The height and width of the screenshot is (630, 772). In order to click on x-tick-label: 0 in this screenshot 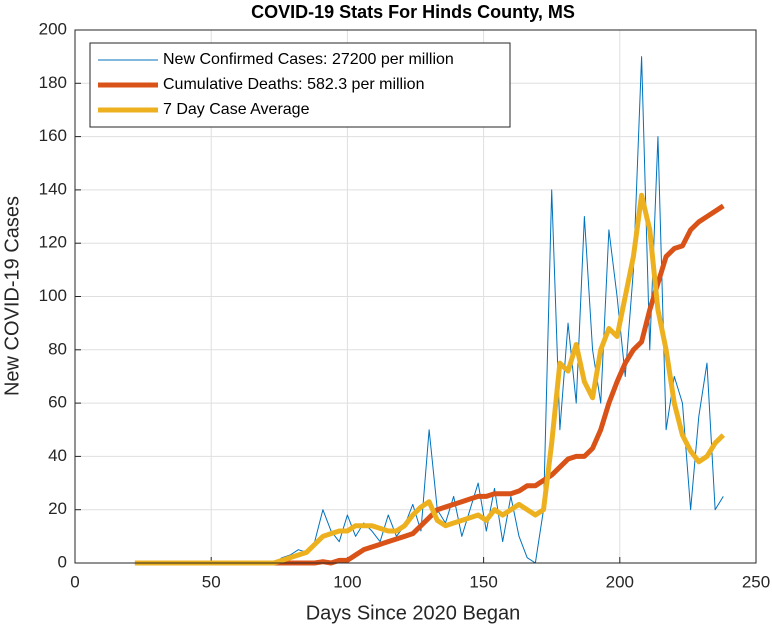, I will do `click(74, 581)`.